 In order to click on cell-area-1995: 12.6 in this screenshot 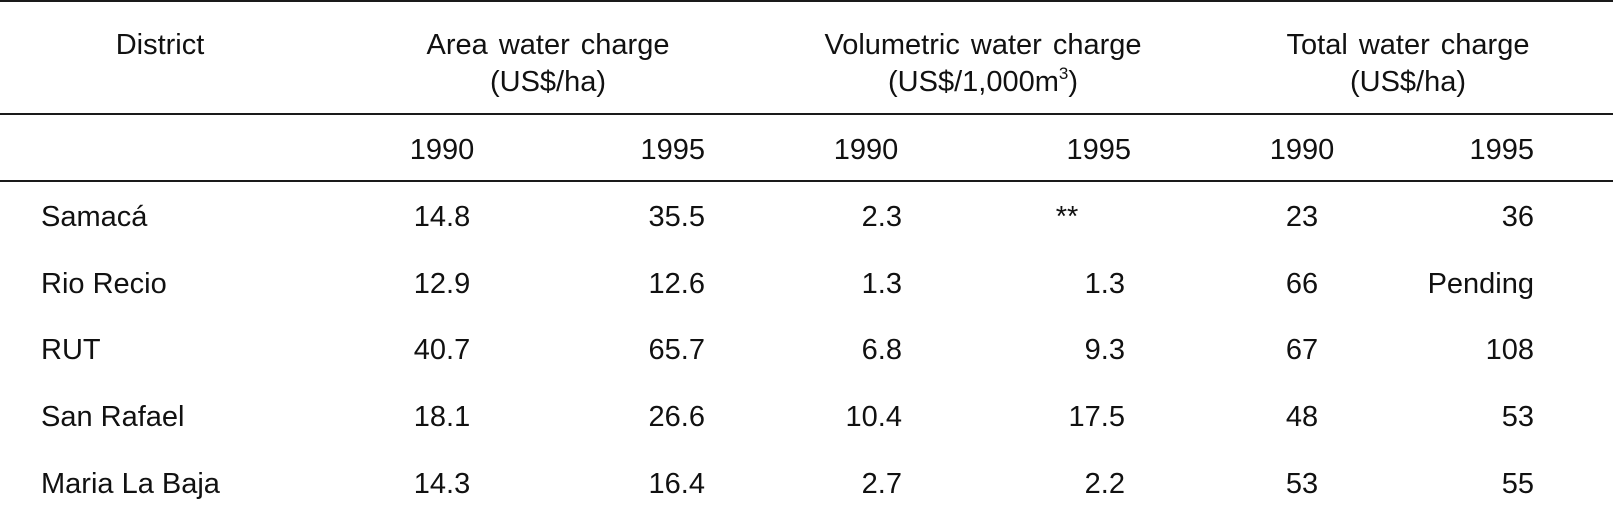, I will do `click(676, 284)`.